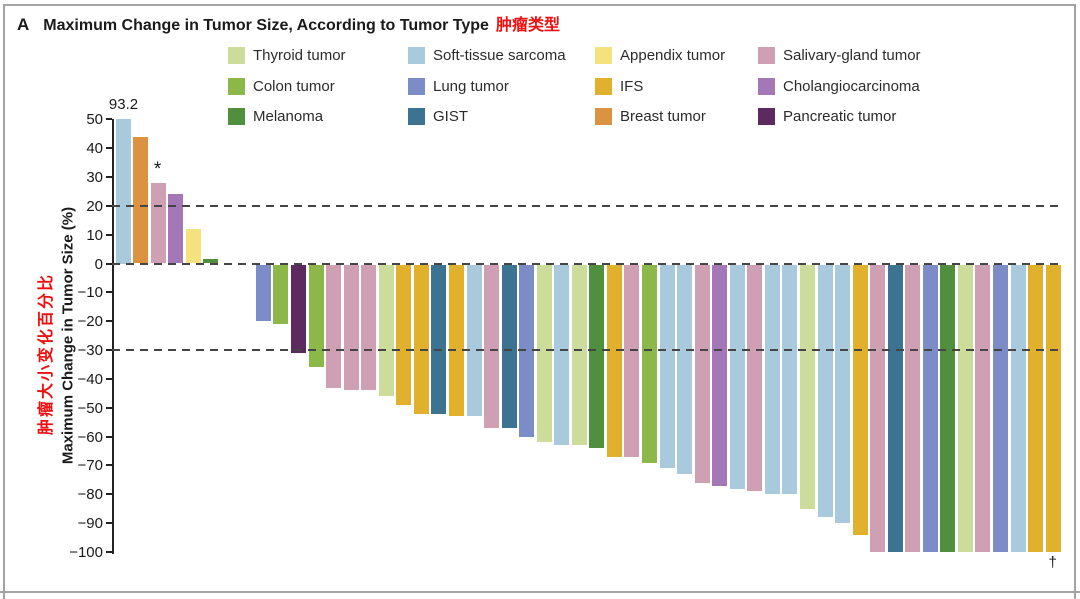  I want to click on legend-label-sts: Soft-tissue sarcoma, so click(499, 55).